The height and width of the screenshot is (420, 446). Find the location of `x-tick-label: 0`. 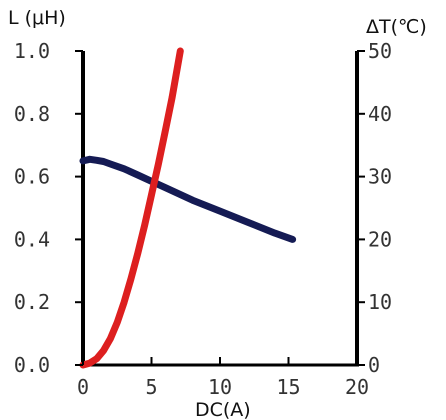

x-tick-label: 0 is located at coordinates (83, 387).